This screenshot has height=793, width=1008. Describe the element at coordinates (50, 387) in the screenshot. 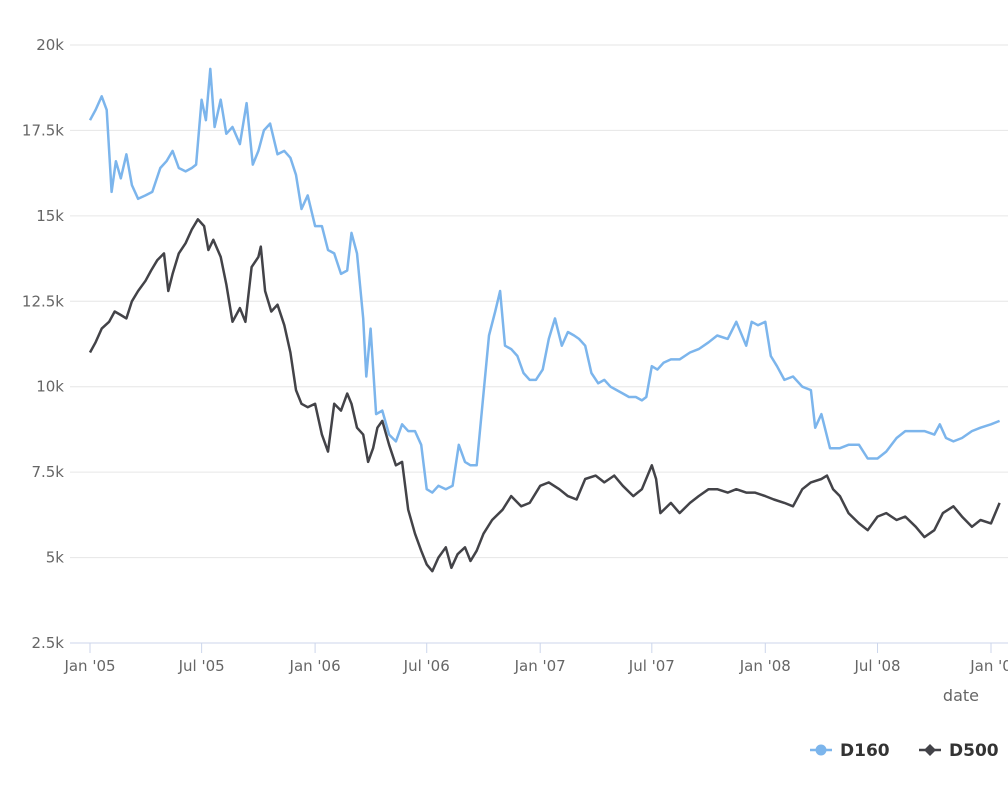

I see `y-tick-label: 10k` at that location.